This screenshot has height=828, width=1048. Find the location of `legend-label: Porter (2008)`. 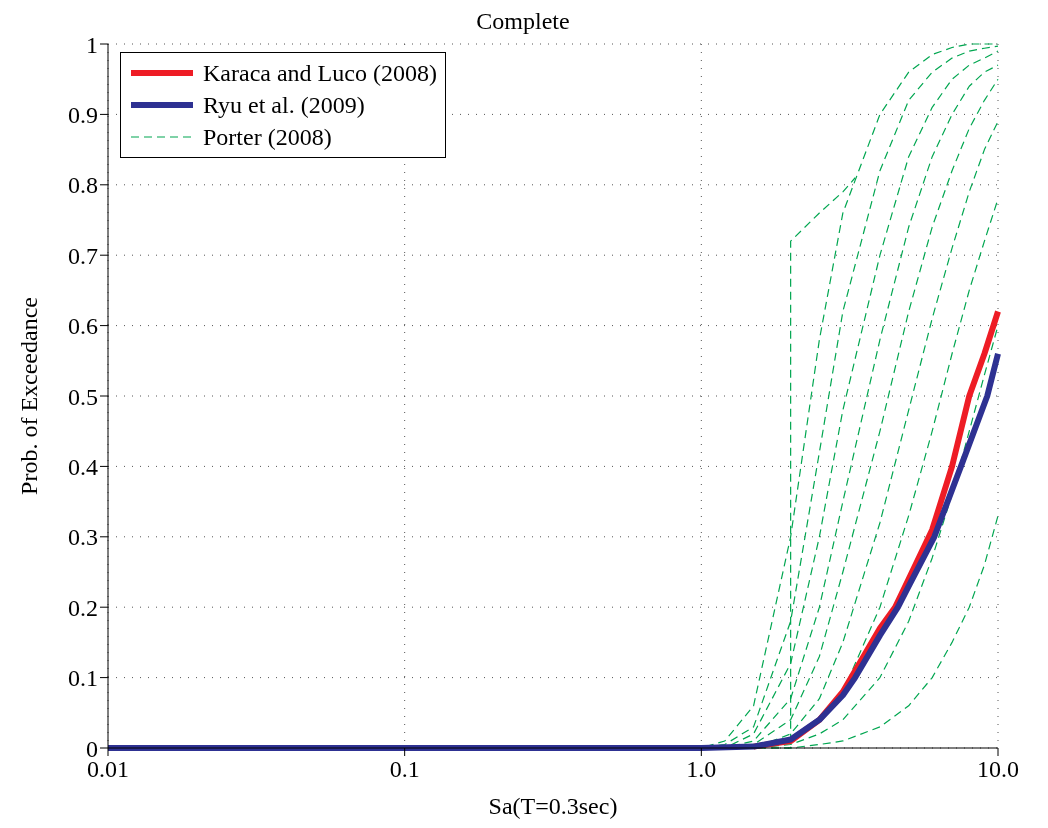

legend-label: Porter (2008) is located at coordinates (267, 137).